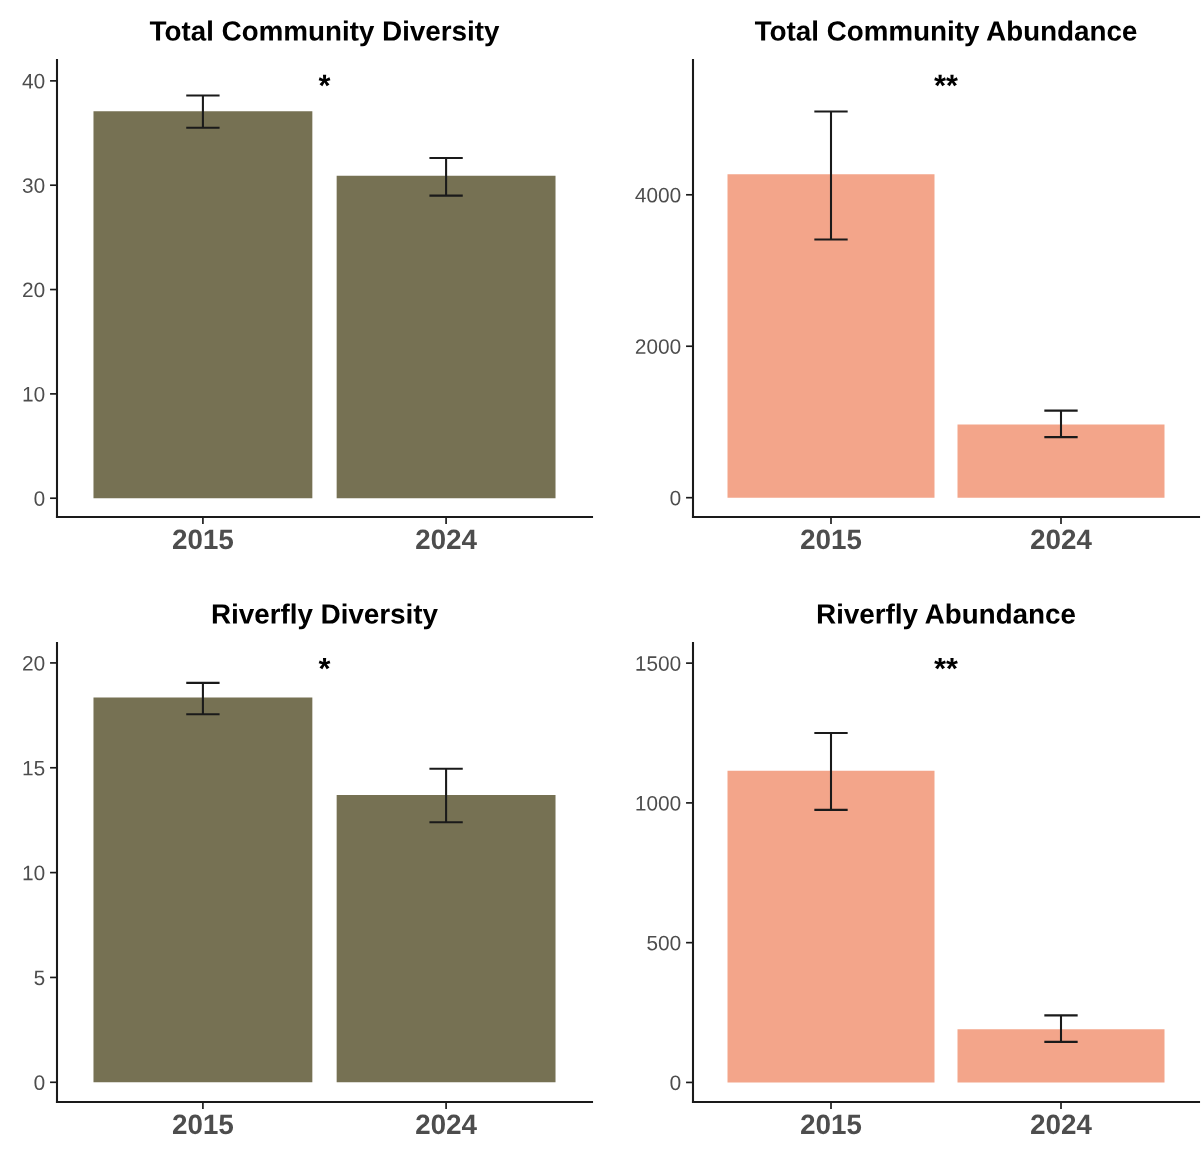 Image resolution: width=1201 pixels, height=1149 pixels. What do you see at coordinates (945, 33) in the screenshot?
I see `chart-title: Total Community Abundance` at bounding box center [945, 33].